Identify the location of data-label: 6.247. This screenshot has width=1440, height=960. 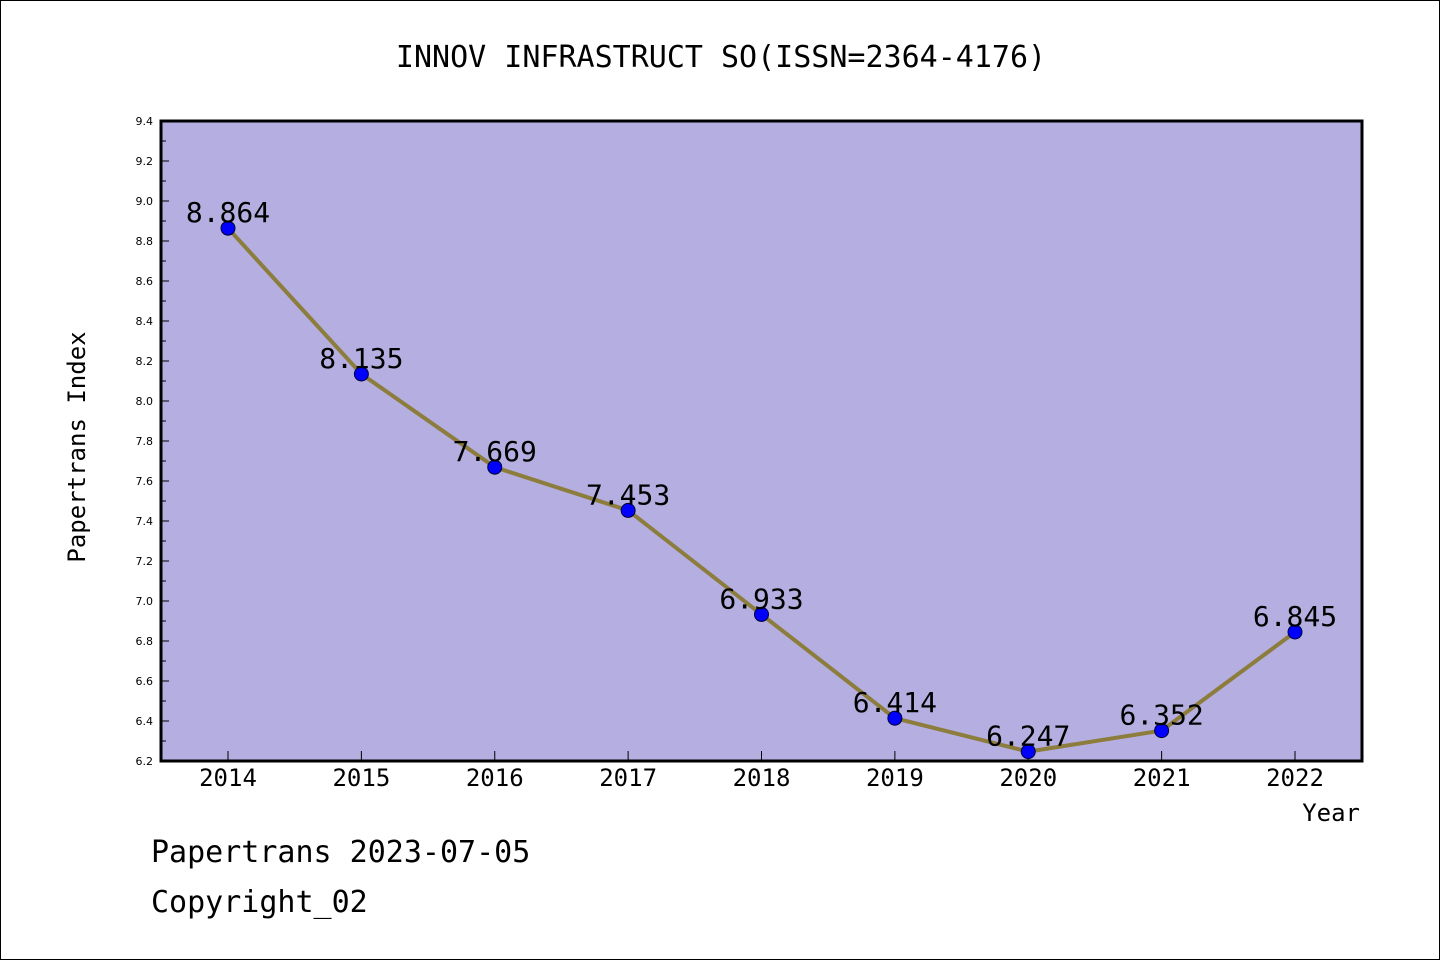
(1028, 736).